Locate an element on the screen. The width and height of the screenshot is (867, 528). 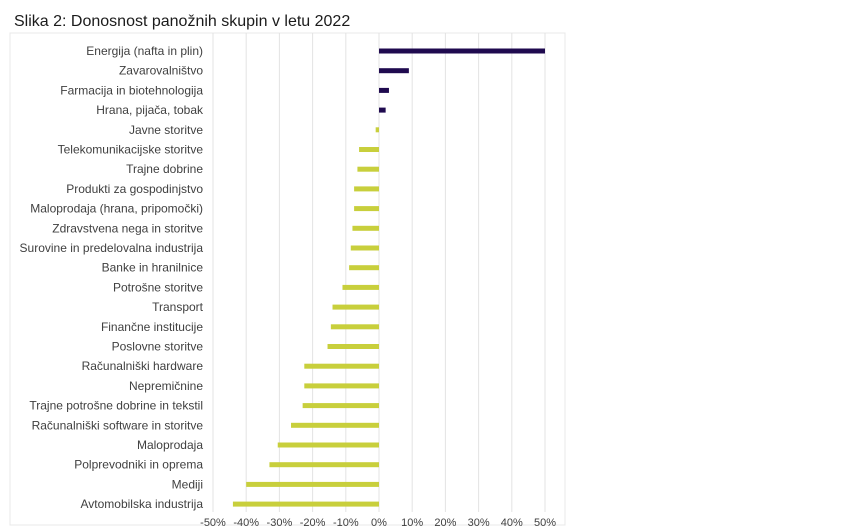
x-tick-label: -30% is located at coordinates (280, 522).